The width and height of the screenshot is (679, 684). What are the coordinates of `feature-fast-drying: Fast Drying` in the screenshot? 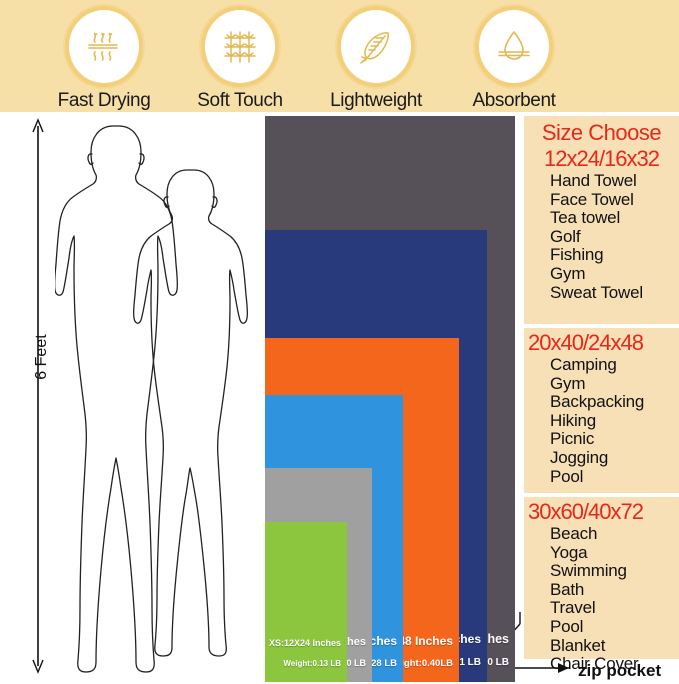 It's located at (104, 58).